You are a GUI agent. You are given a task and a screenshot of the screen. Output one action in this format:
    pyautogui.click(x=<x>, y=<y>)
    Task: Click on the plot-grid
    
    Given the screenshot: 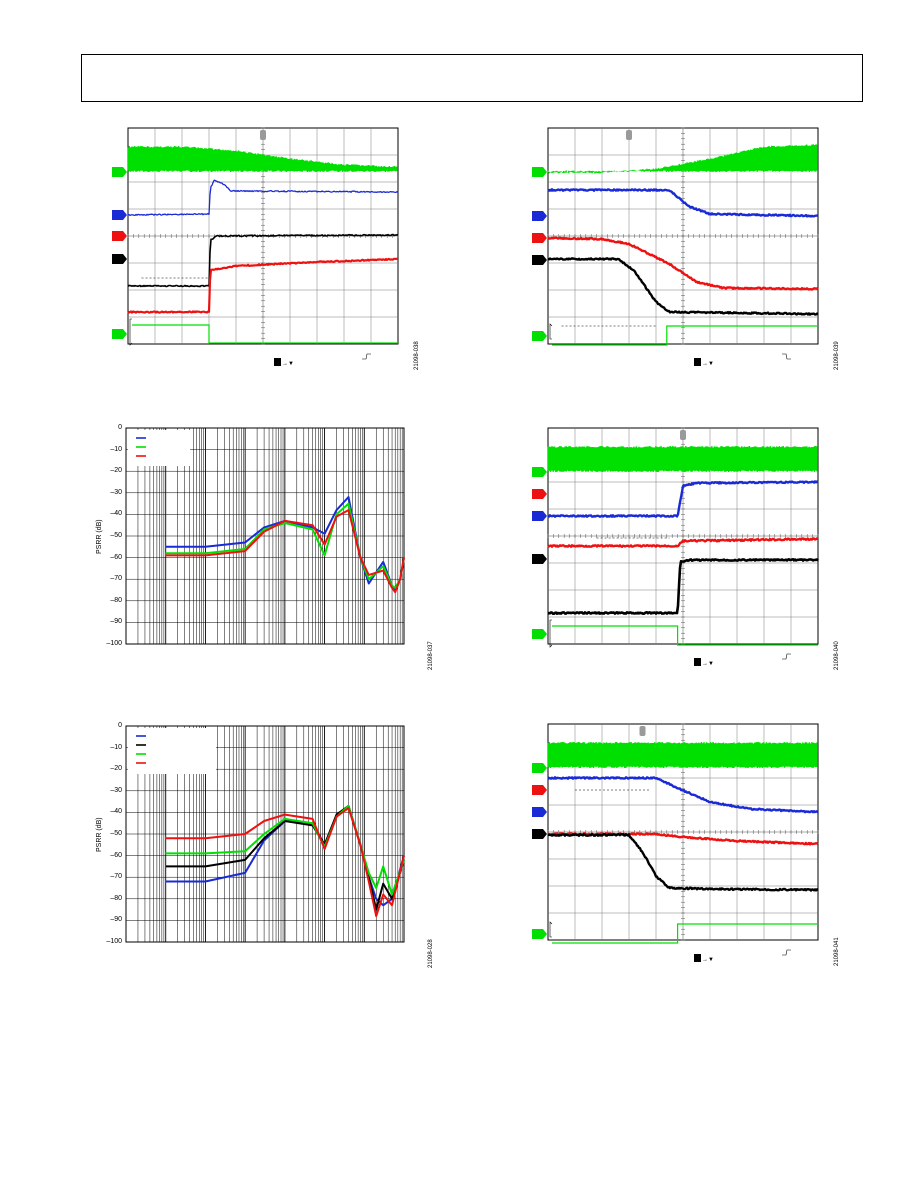 What is the action you would take?
    pyautogui.click(x=264, y=536)
    